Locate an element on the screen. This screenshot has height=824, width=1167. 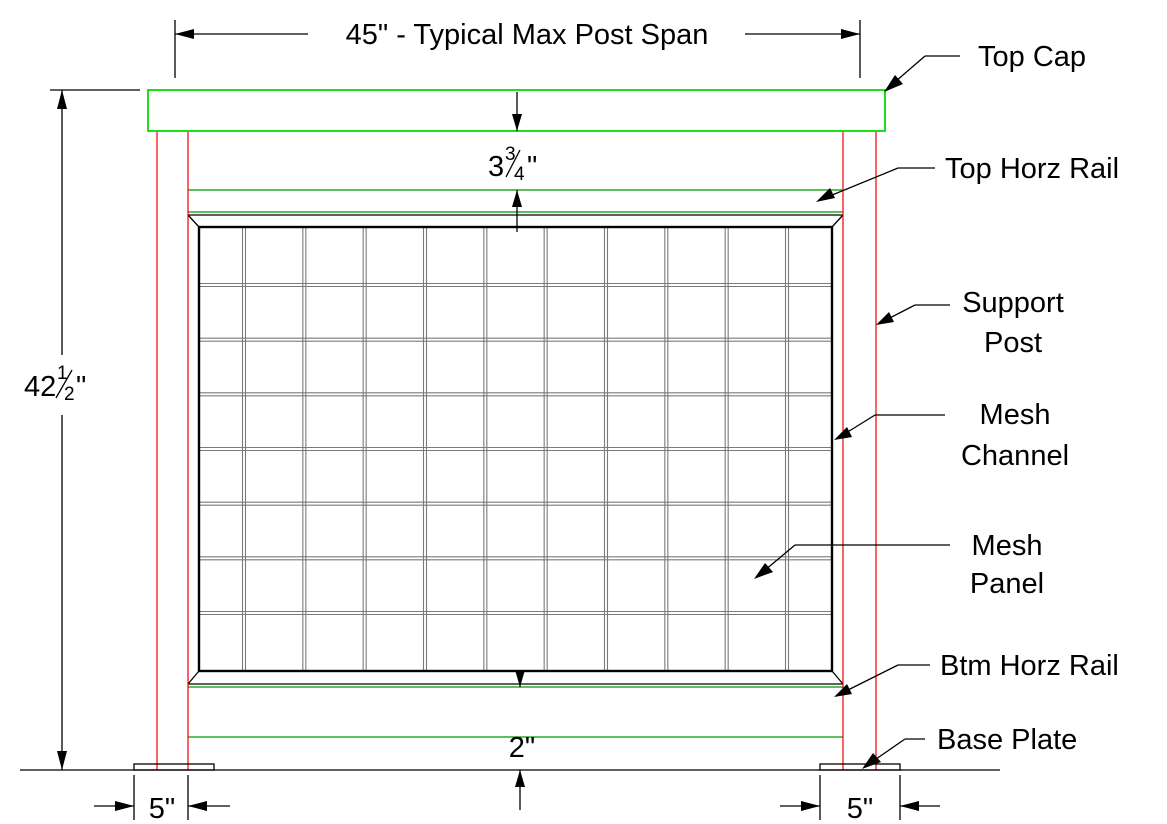
right-post-width-dimension: 5" is located at coordinates (860, 799).